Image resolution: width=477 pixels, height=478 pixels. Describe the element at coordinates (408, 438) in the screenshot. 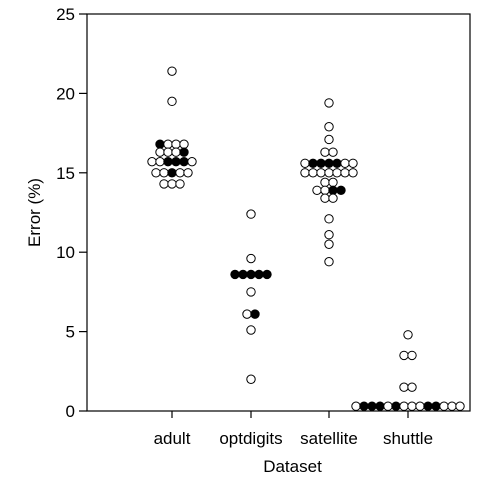

I see `x-tick-label-shuttle: shuttle` at that location.